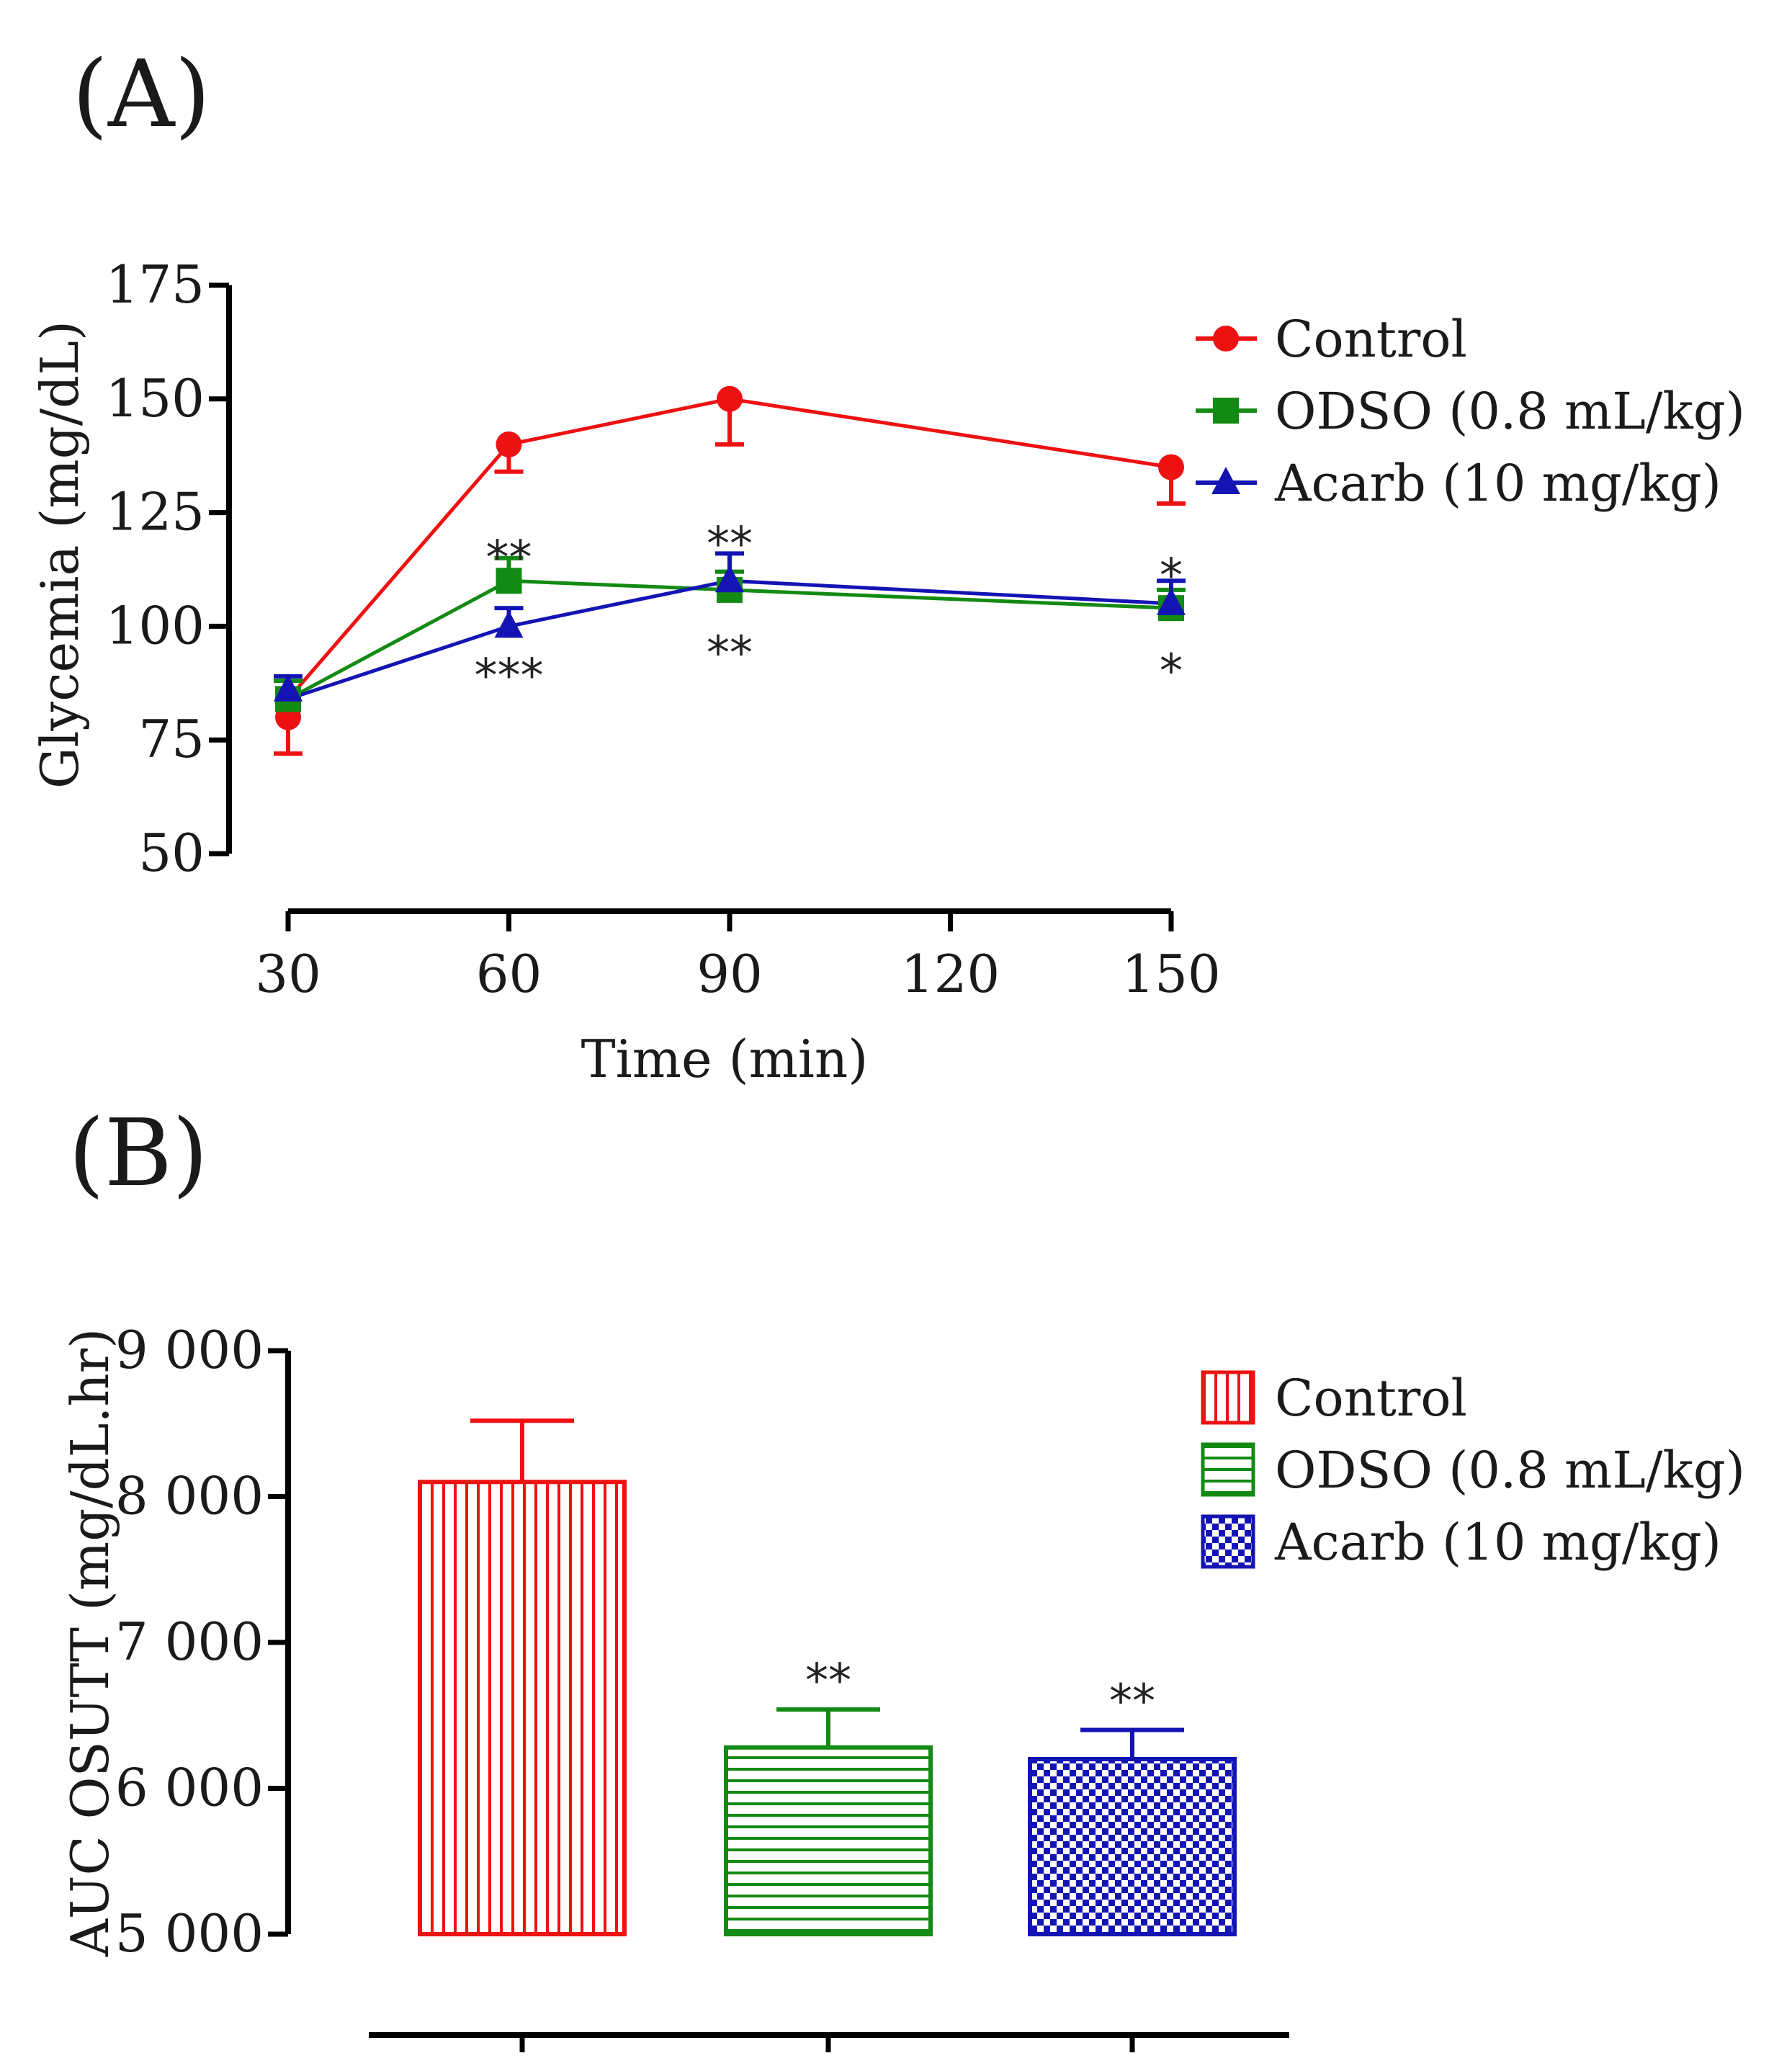 This screenshot has height=2066, width=1792. What do you see at coordinates (1226, 480) in the screenshot?
I see `legend-marker-acarb` at bounding box center [1226, 480].